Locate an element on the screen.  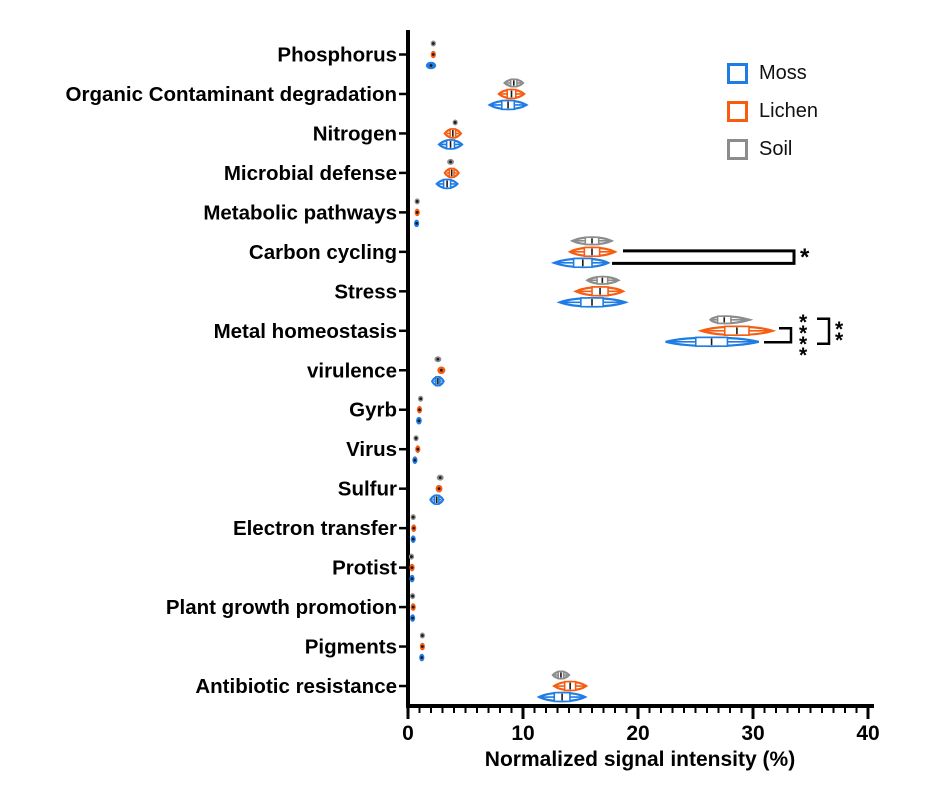
x-tick-label: 40 is located at coordinates (867, 733).